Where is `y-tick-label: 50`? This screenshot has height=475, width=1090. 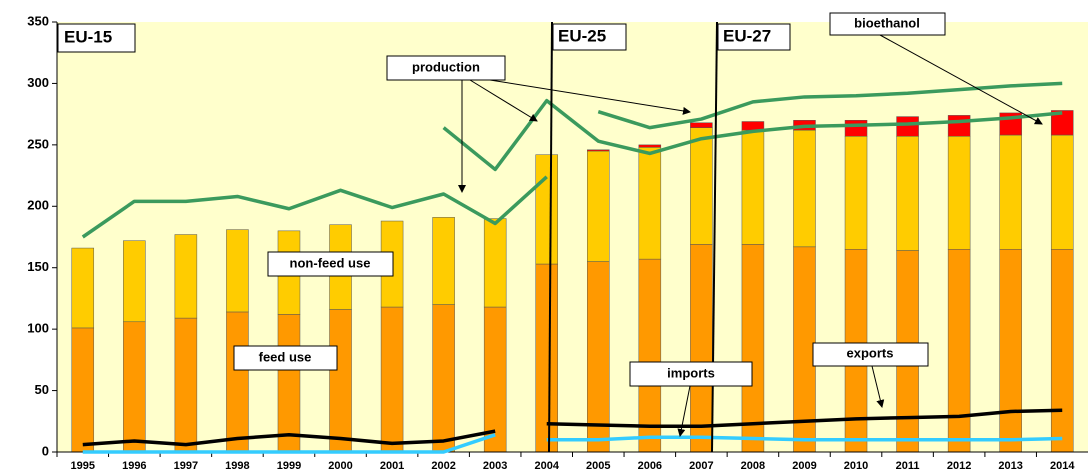 y-tick-label: 50 is located at coordinates (42, 389).